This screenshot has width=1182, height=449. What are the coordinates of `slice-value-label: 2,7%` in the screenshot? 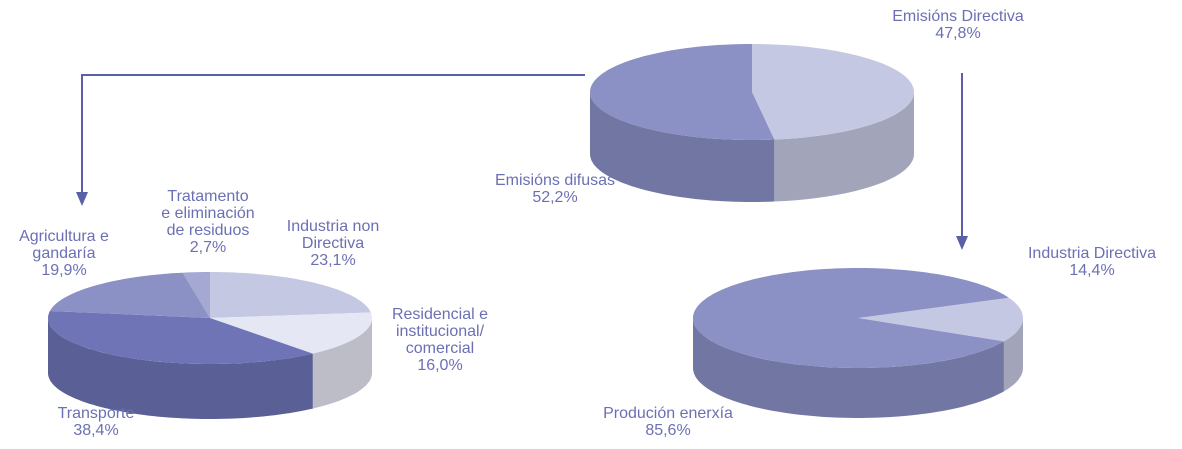 It's located at (208, 247).